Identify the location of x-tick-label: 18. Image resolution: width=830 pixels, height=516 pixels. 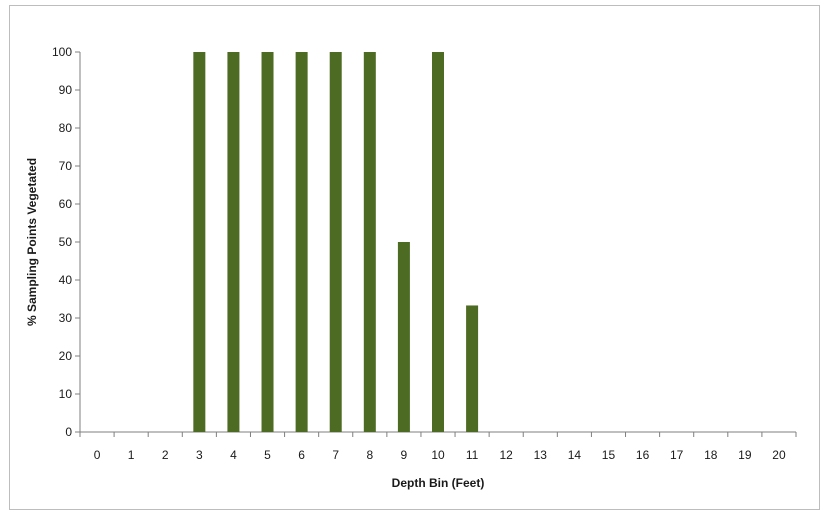
(711, 455).